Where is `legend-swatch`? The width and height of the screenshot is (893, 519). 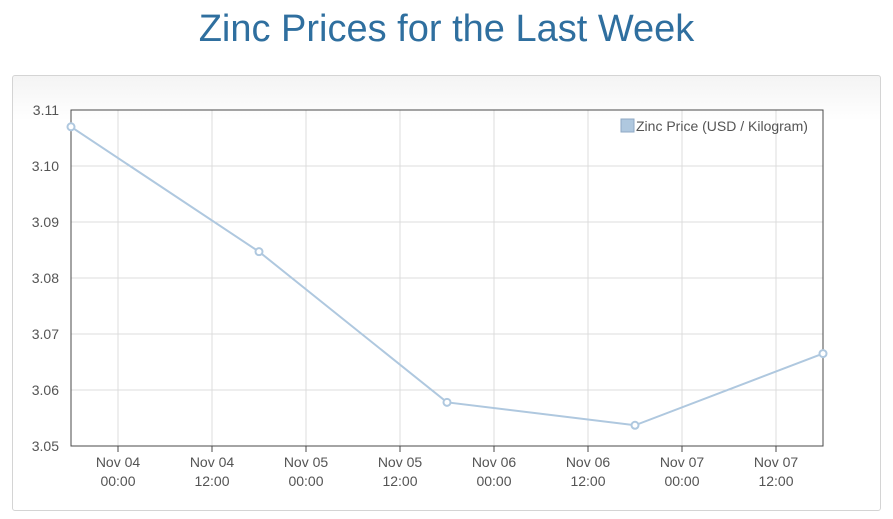 legend-swatch is located at coordinates (627, 125).